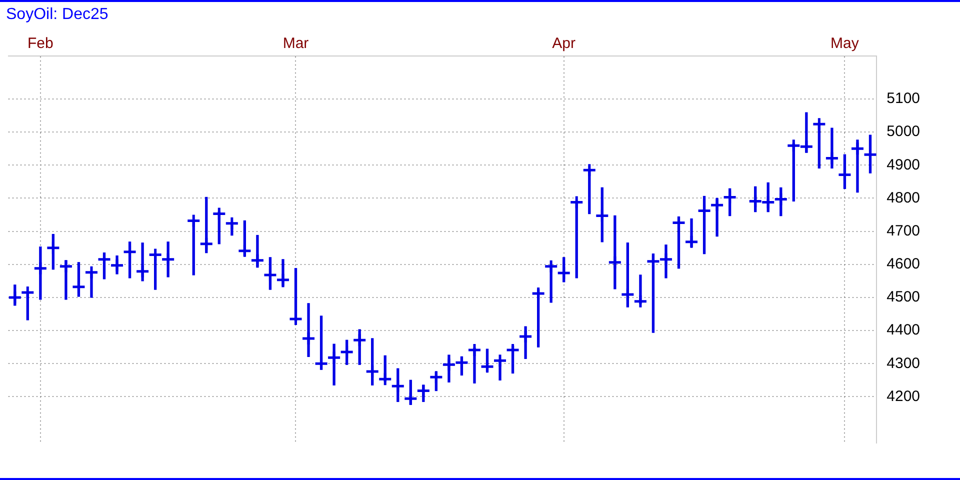  I want to click on y-tick-label: 4500, so click(903, 297).